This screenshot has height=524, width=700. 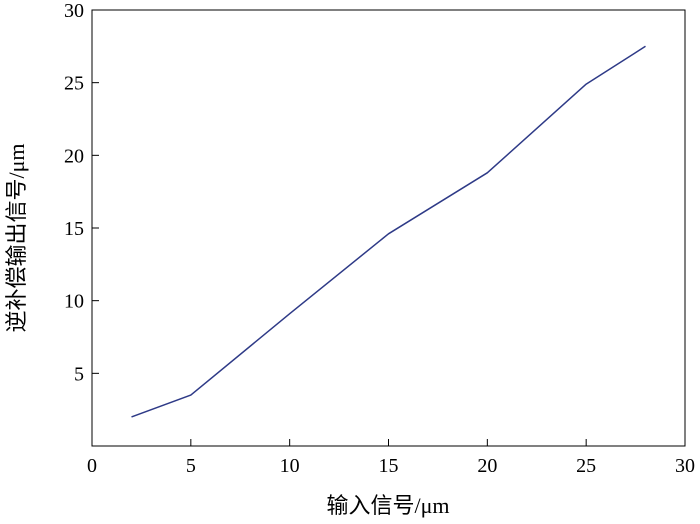 I want to click on x-axis-ticks: 0 5 10 15 20 25 30, so click(x=391, y=458).